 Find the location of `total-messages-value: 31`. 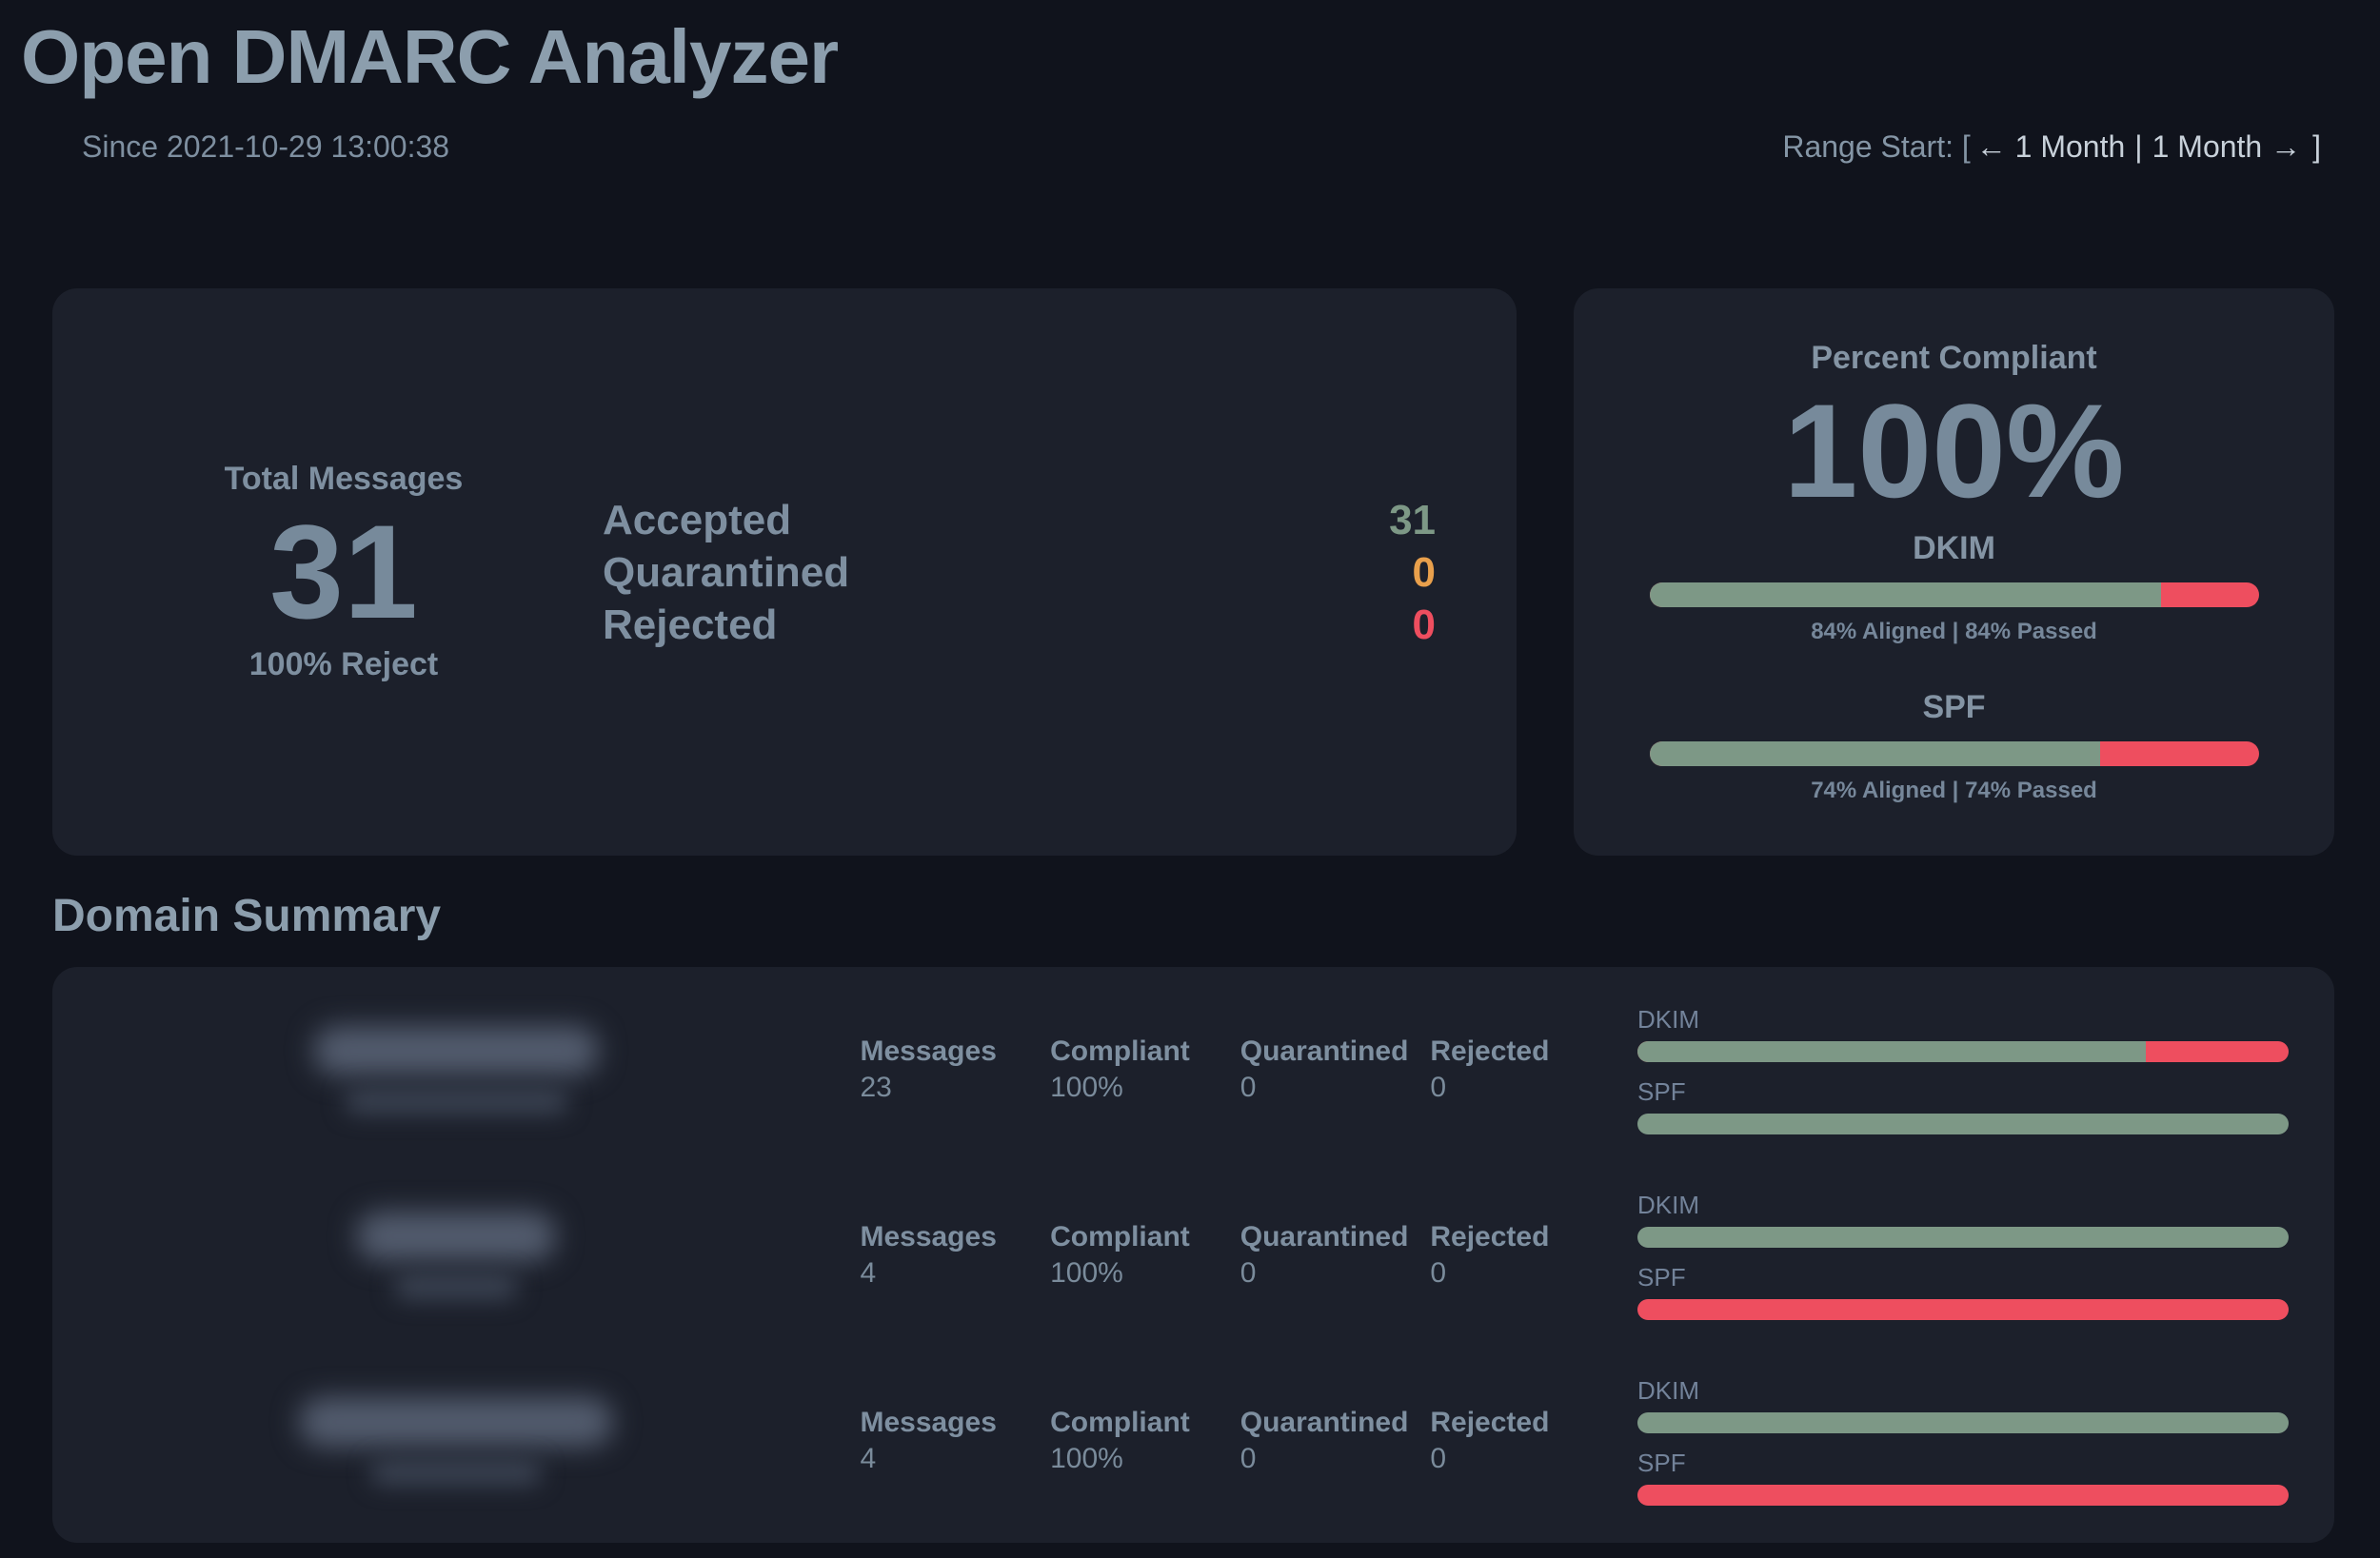

total-messages-value: 31 is located at coordinates (343, 571).